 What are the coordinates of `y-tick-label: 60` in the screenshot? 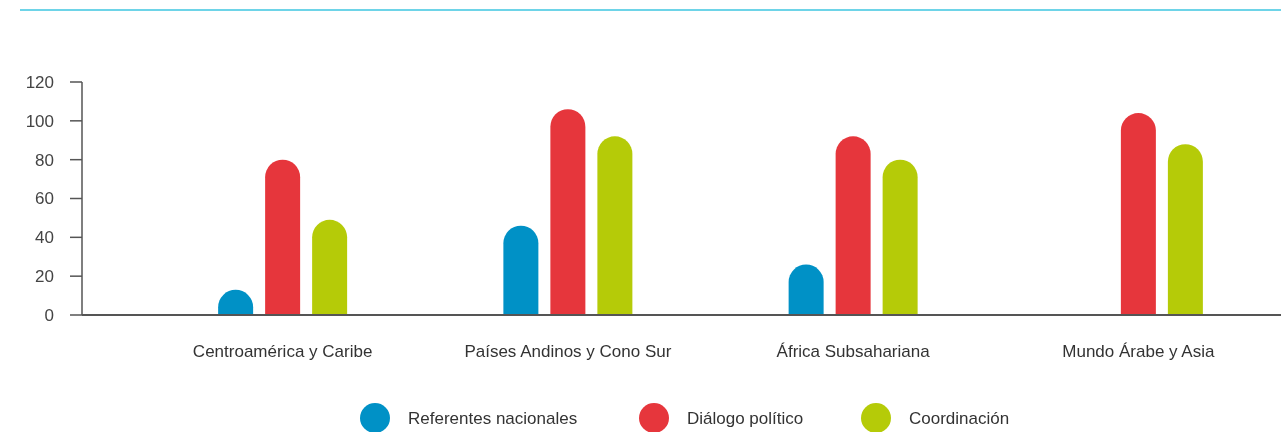 It's located at (44, 199).